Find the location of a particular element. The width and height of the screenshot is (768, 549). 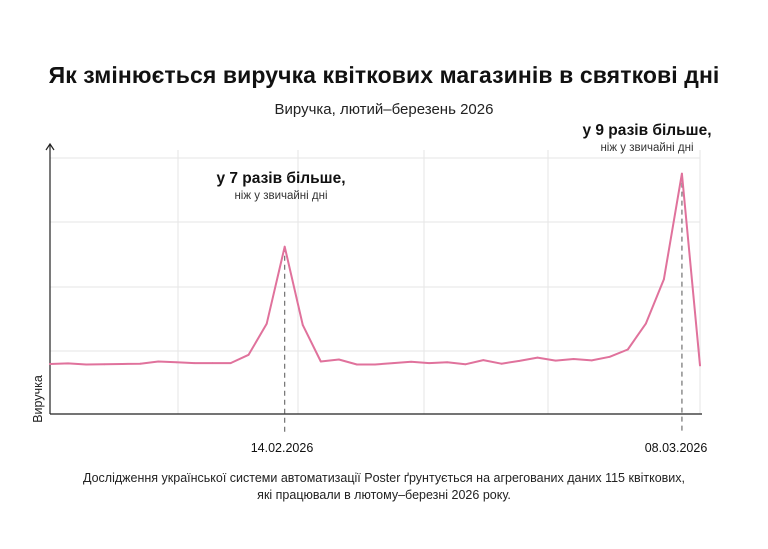

annotation-march8: у 9 разів більше, ніж у звичайні дні is located at coordinates (647, 138).